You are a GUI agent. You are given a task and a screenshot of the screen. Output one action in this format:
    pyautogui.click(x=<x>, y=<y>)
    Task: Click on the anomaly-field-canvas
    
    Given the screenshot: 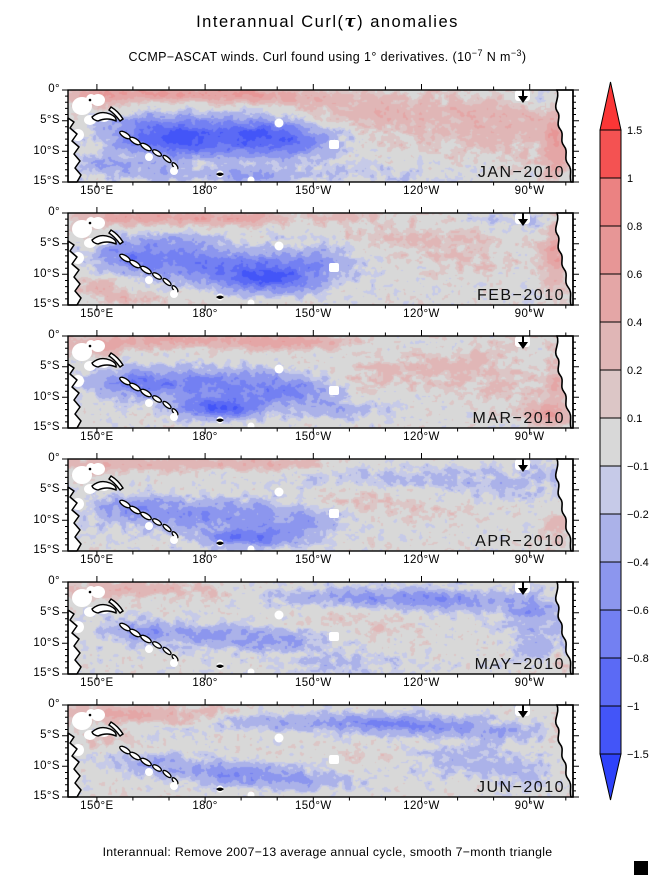 What is the action you would take?
    pyautogui.click(x=320, y=628)
    